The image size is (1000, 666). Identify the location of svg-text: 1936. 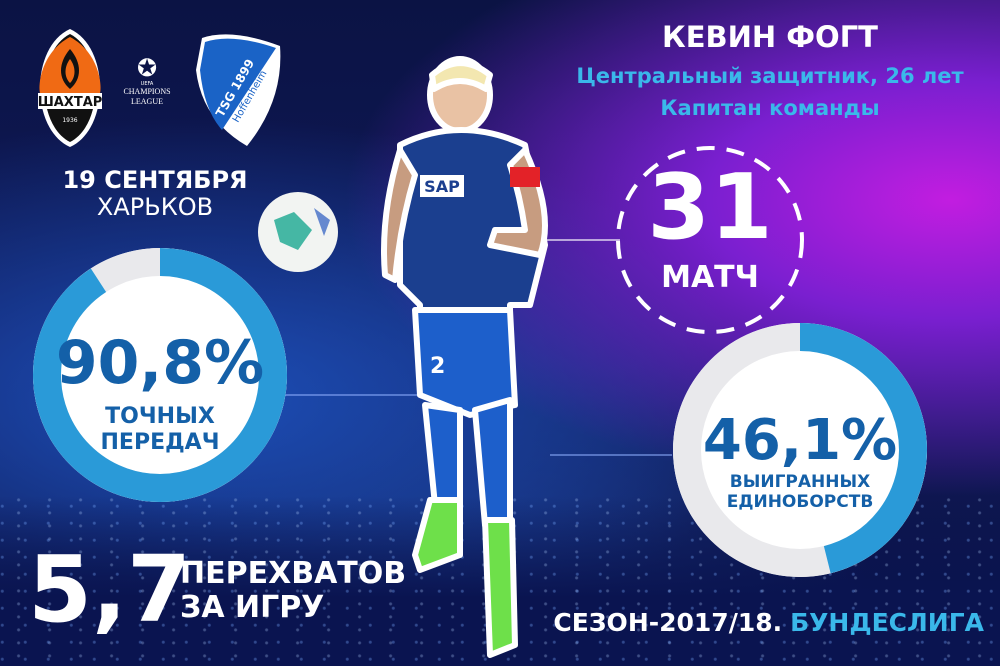
(69, 120).